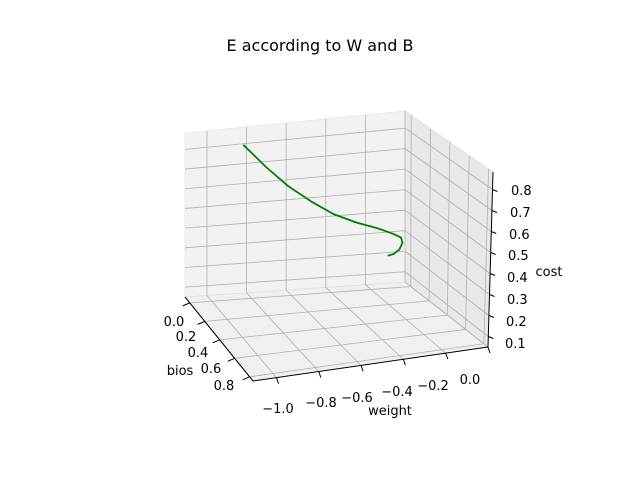 This screenshot has width=640, height=480. I want to click on z-tick-label: 0.6, so click(519, 235).